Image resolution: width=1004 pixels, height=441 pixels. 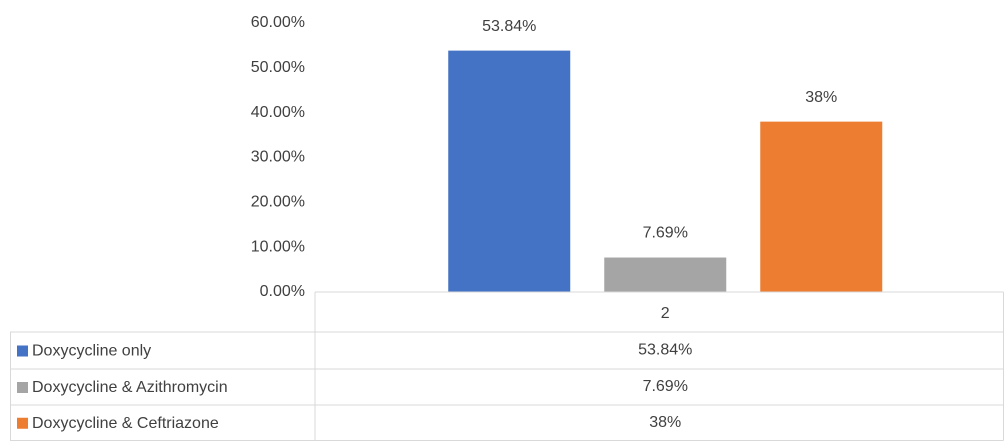 What do you see at coordinates (665, 422) in the screenshot?
I see `table-cell: 38%` at bounding box center [665, 422].